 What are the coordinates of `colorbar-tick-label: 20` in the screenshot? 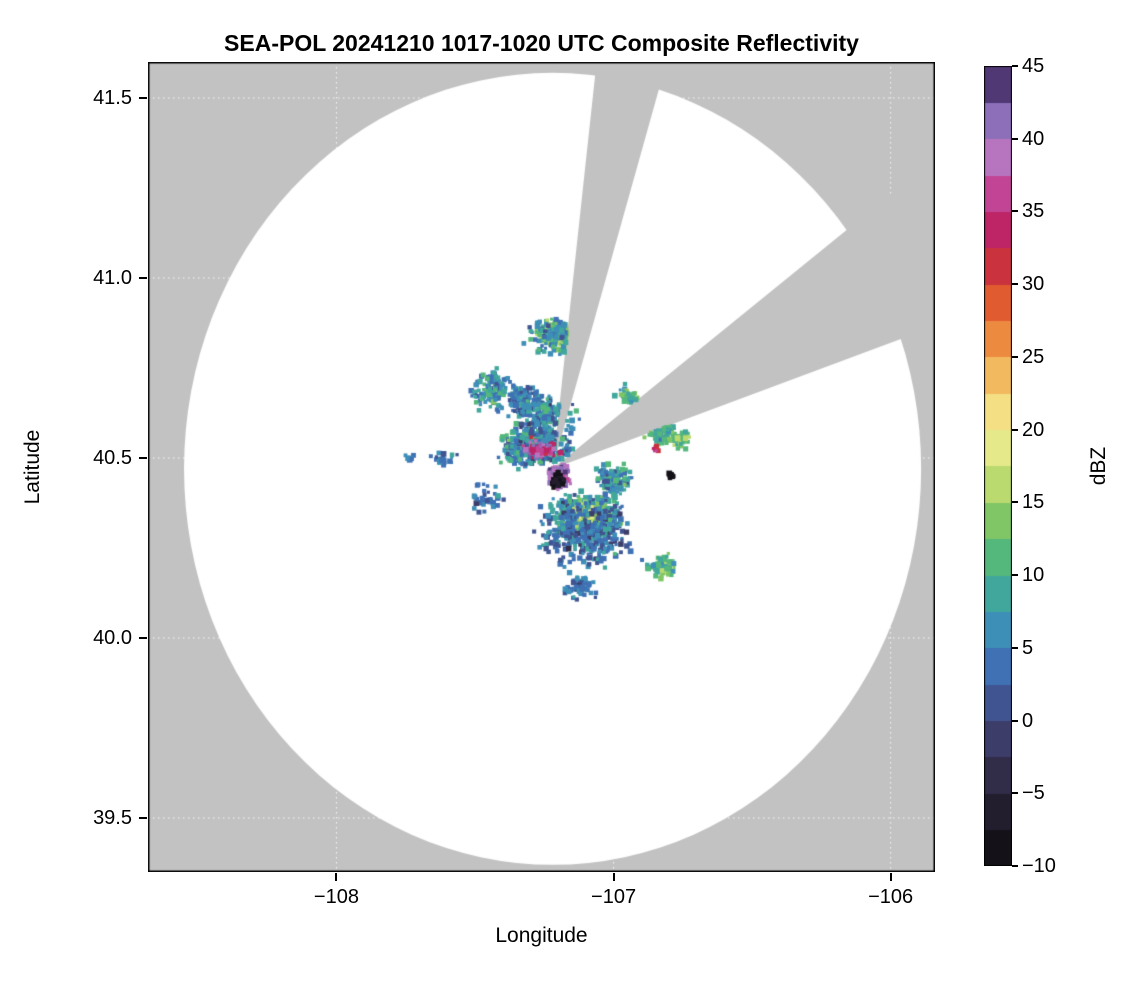 It's located at (1033, 429).